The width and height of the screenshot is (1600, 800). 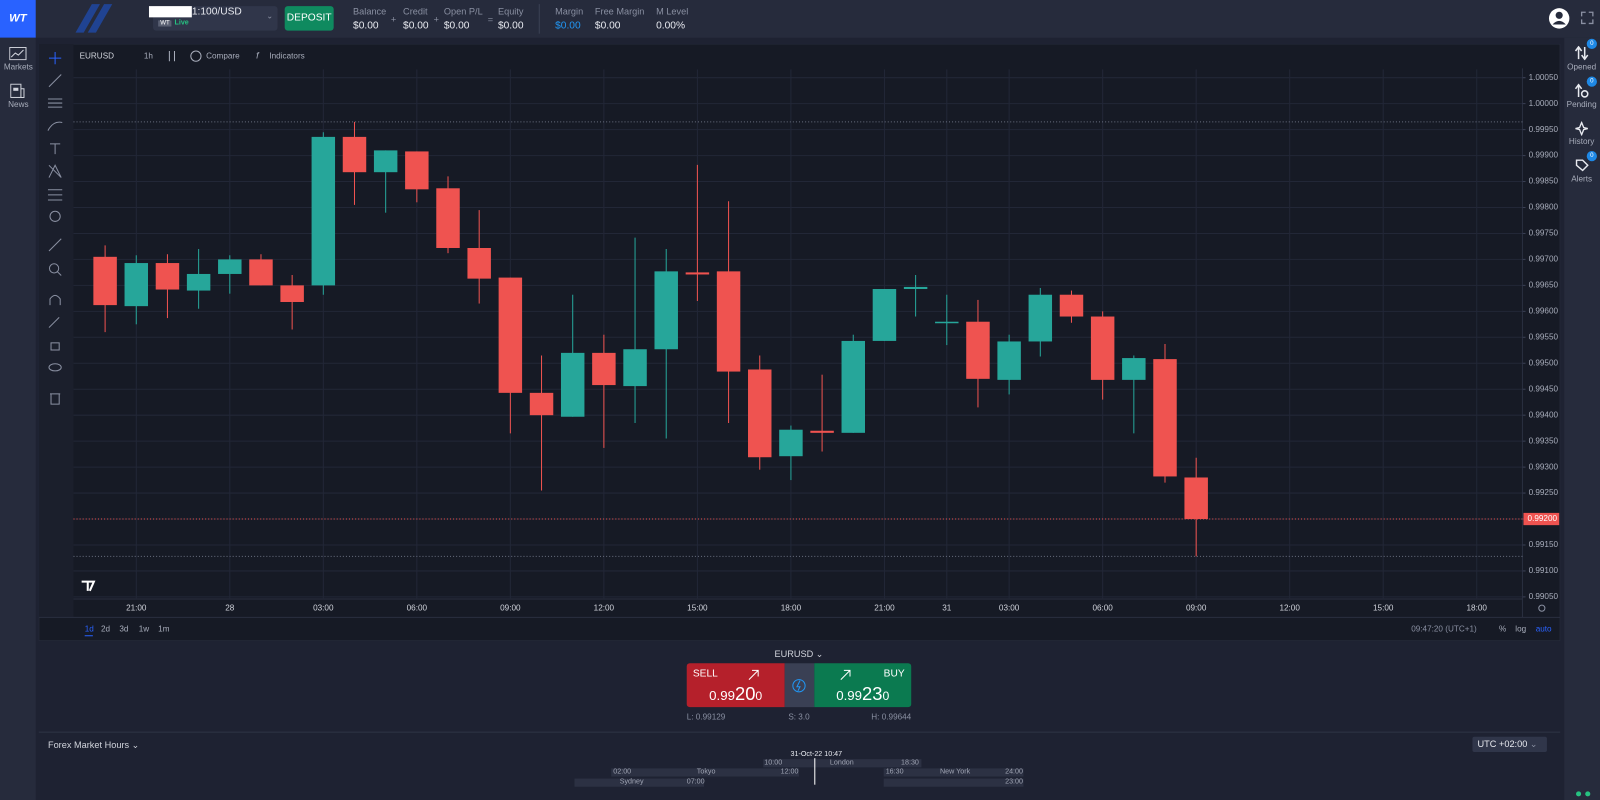 What do you see at coordinates (1582, 67) in the screenshot?
I see `nav-label: Opened` at bounding box center [1582, 67].